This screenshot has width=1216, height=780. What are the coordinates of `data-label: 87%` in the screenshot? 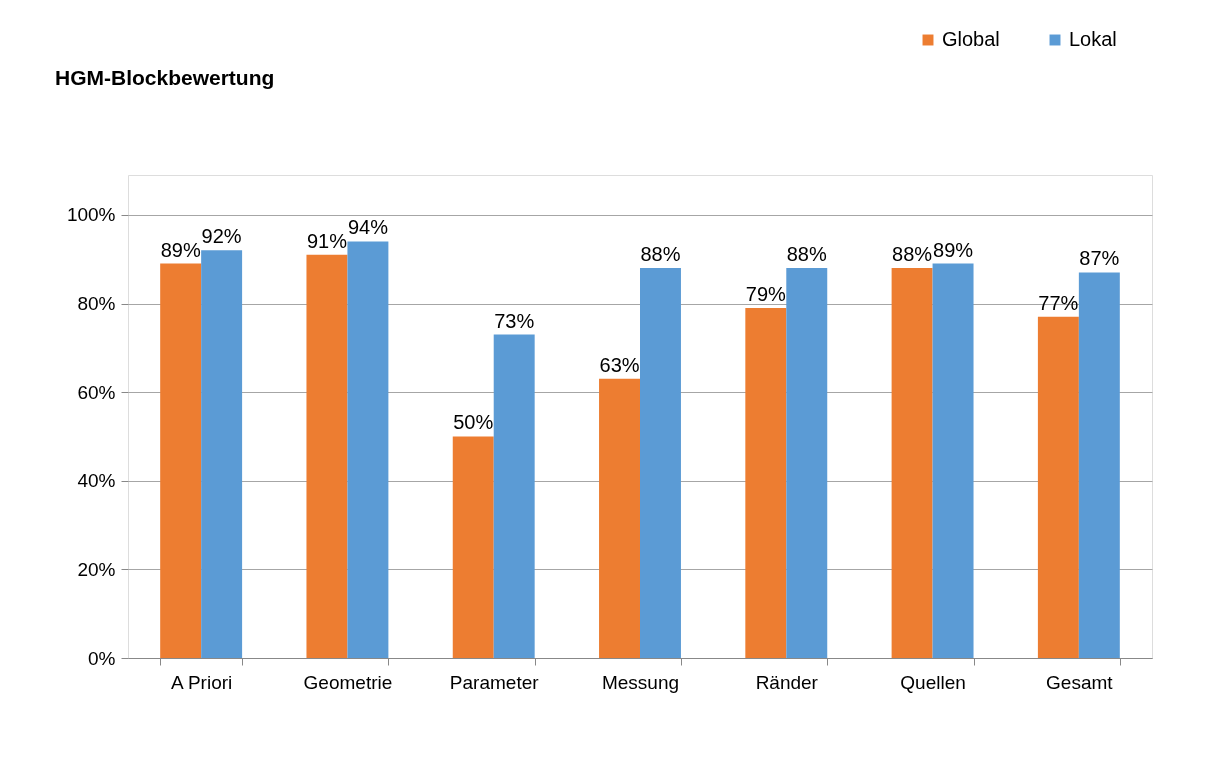 It's located at (1099, 258).